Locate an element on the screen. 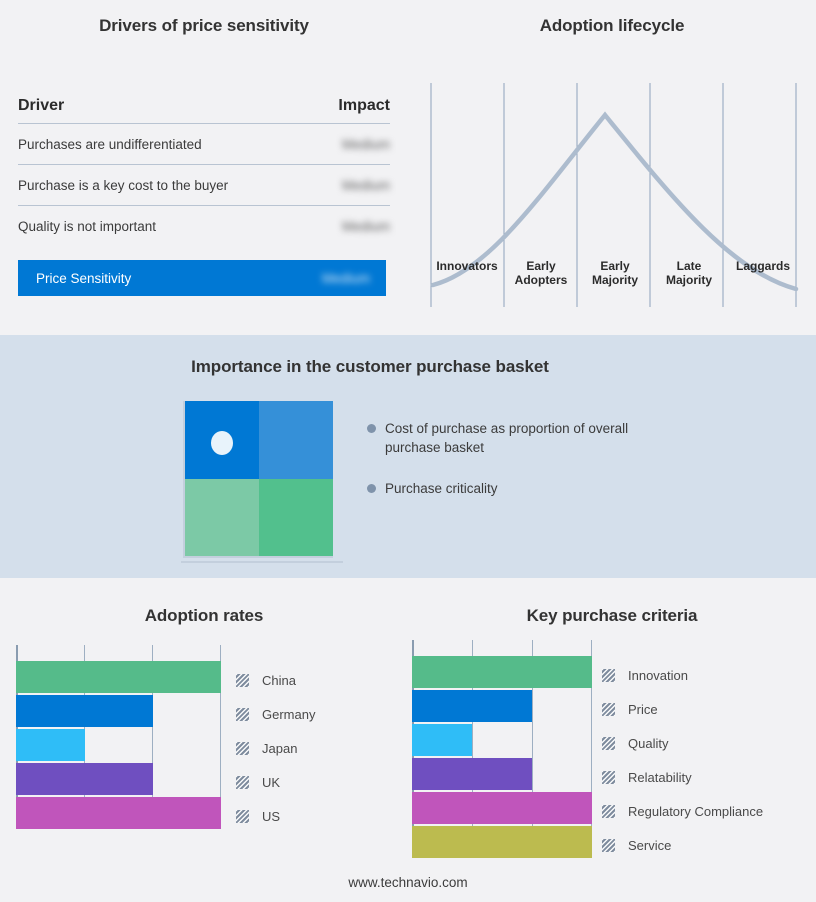  legend-item-regulatory-compliance: Regulatory Compliance is located at coordinates (682, 811).